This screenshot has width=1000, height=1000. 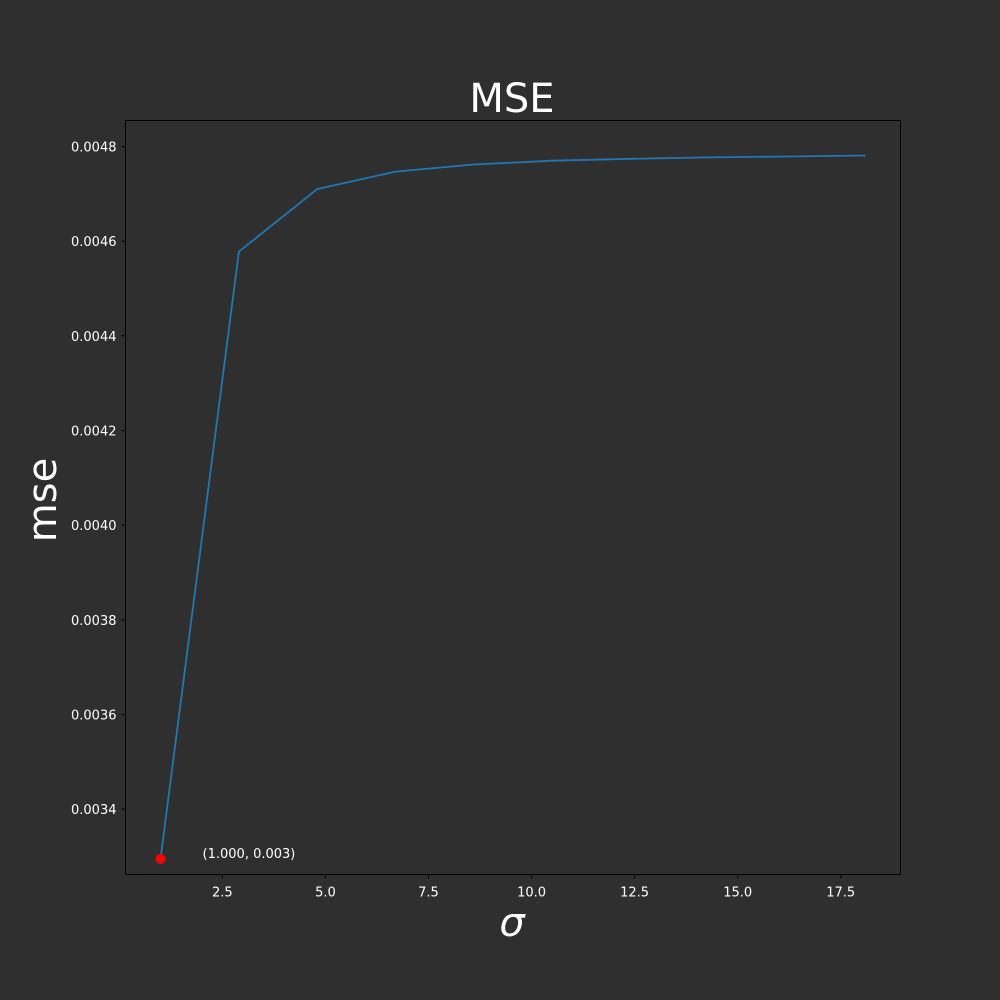 I want to click on y-tick-label: 0.0046, so click(x=94, y=242).